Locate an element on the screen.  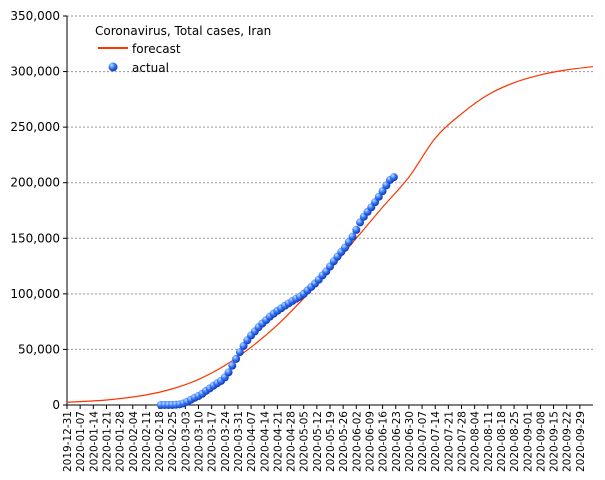
legend-actual-label: actual is located at coordinates (150, 68).